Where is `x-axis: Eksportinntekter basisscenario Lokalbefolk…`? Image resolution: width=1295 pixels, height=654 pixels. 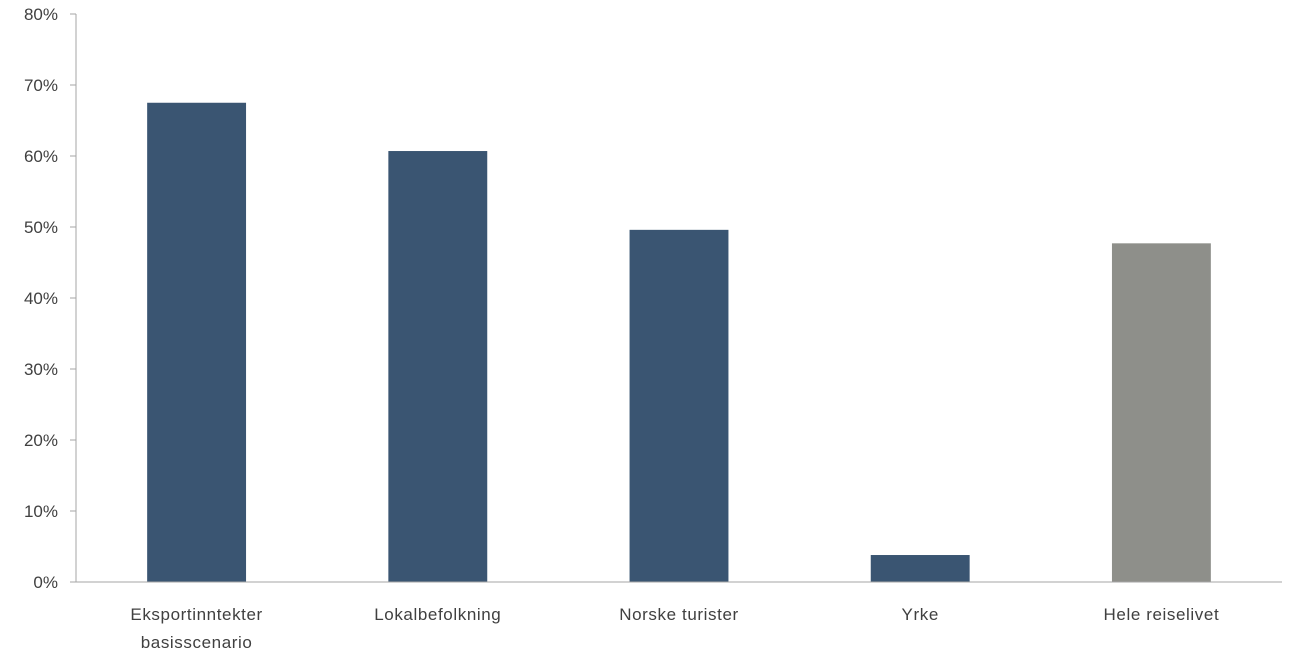 x-axis: Eksportinntekter basisscenario Lokalbefolk… is located at coordinates (679, 616).